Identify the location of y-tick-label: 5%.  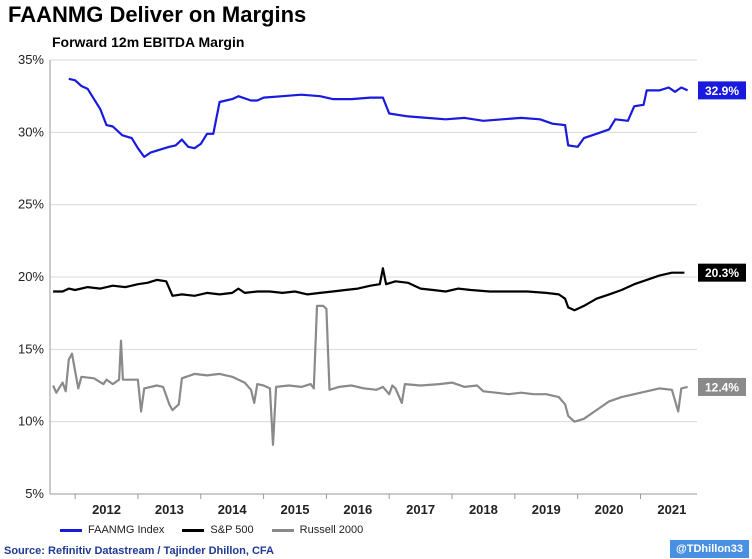
(34, 493).